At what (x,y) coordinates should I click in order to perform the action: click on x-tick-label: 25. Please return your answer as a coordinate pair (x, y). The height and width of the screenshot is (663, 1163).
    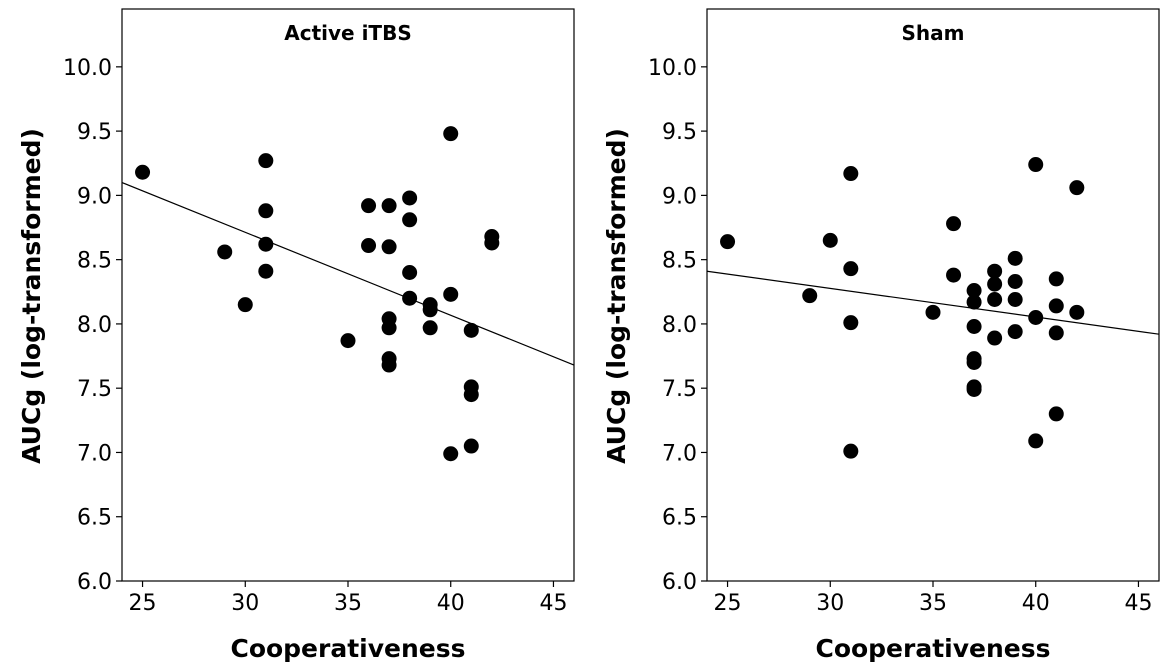
    Looking at the image, I should click on (728, 603).